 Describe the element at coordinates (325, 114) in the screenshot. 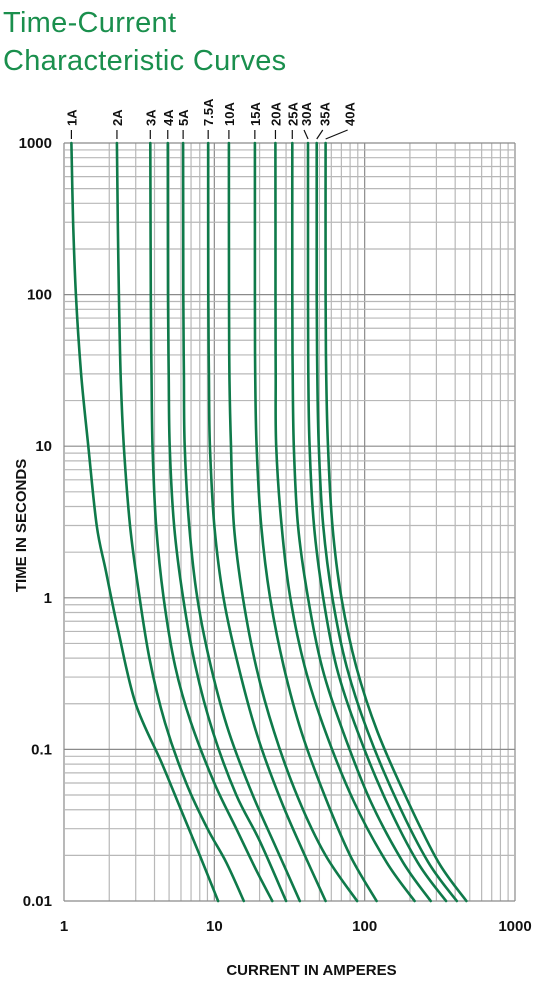

I see `curve-label: 35A` at that location.